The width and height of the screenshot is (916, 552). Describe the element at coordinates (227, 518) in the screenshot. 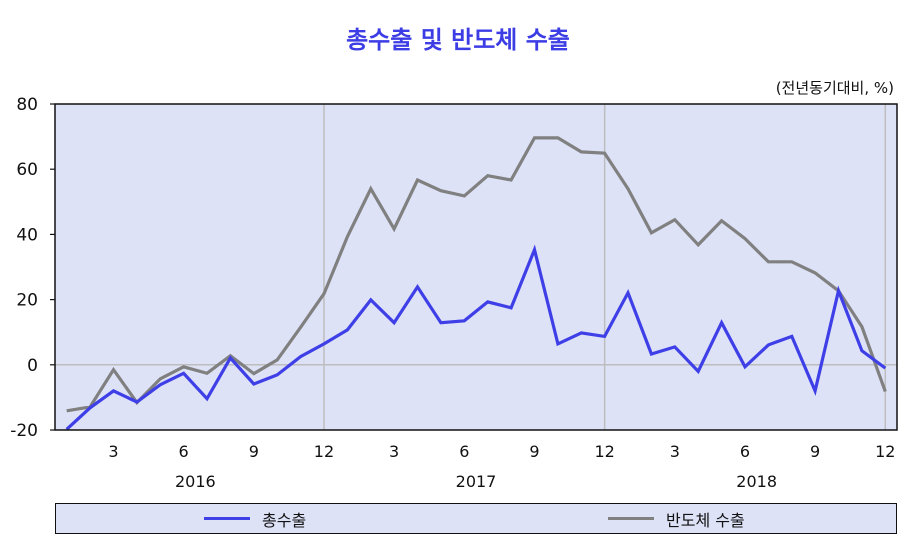

I see `legend-swatch-total` at that location.